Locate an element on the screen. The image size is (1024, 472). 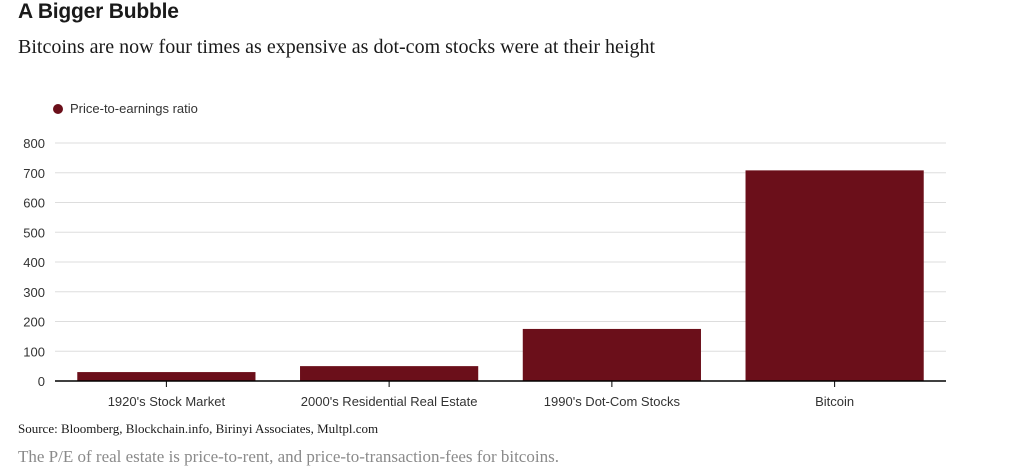
y-tick-label: 300 is located at coordinates (34, 292).